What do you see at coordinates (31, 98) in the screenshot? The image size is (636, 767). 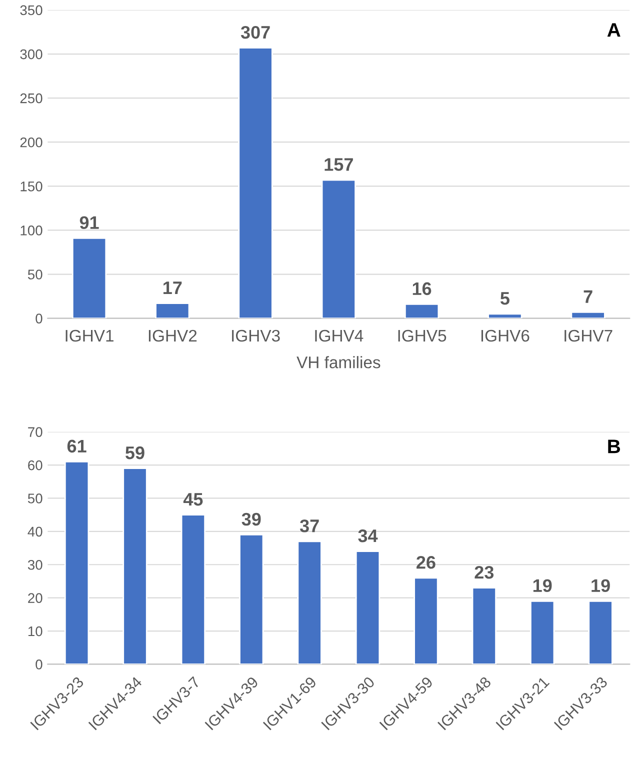 I see `y-tick-label: 250` at bounding box center [31, 98].